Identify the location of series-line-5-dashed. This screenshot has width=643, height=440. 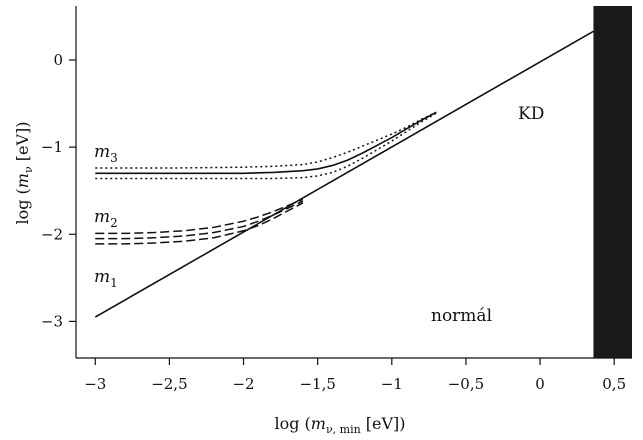
(199, 220).